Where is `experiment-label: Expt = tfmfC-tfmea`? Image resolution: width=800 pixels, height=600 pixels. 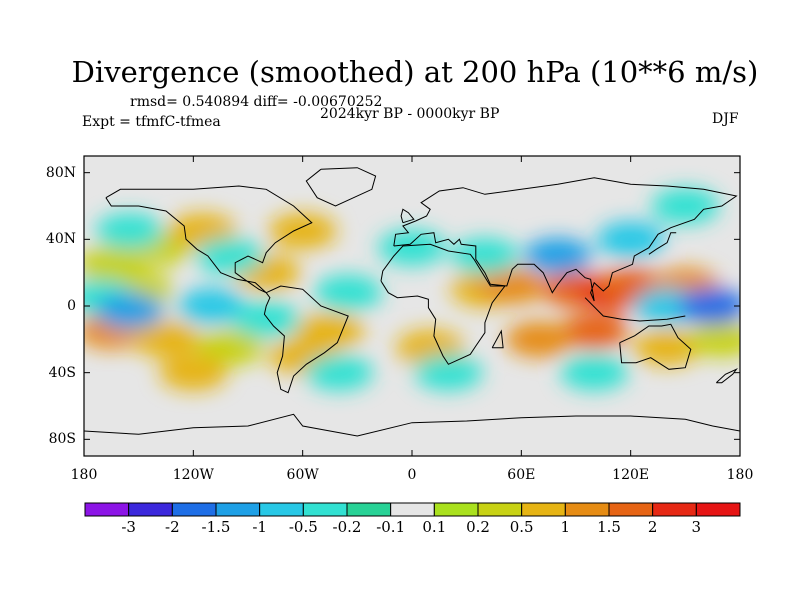 experiment-label: Expt = tfmfC-tfmea is located at coordinates (151, 122).